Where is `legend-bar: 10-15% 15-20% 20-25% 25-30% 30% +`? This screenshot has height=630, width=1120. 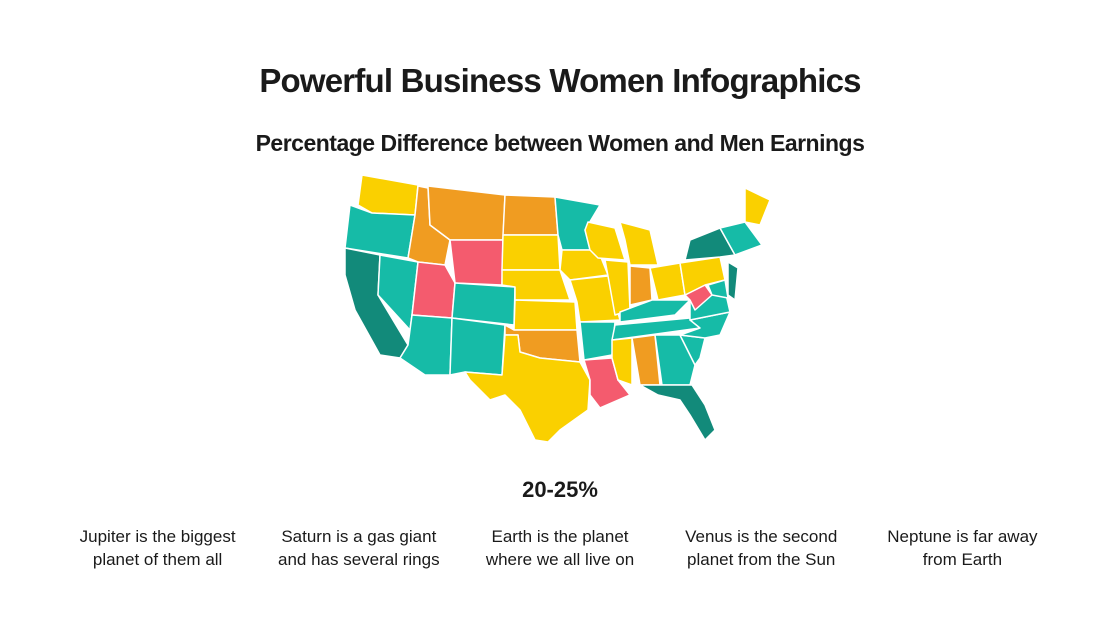
legend-bar: 10-15% 15-20% 20-25% 25-30% 30% + is located at coordinates (560, 490).